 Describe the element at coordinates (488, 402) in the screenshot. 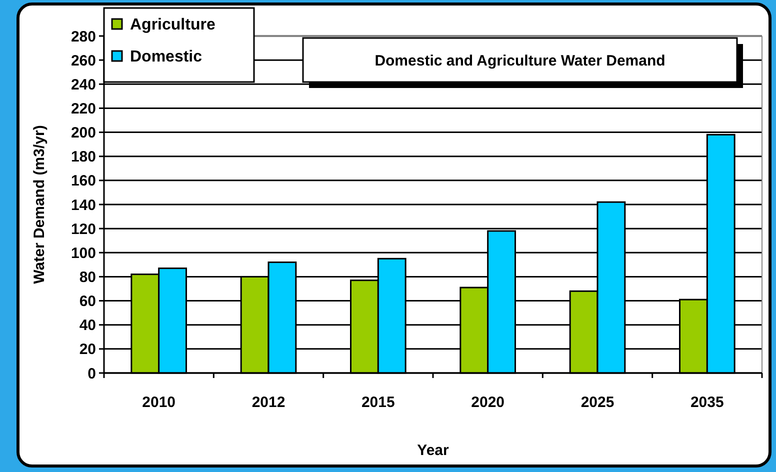

I see `x-tick-label: 2020` at that location.